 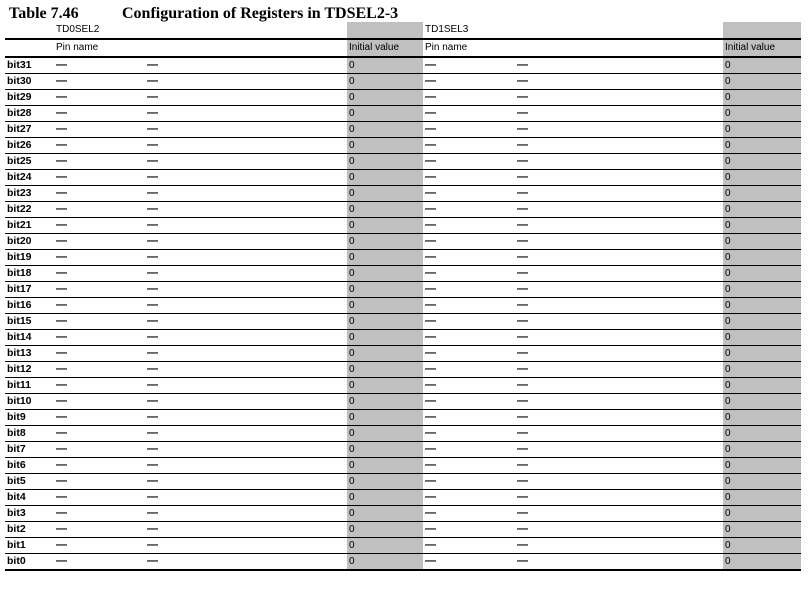 What do you see at coordinates (19, 65) in the screenshot?
I see `bit-label: bit31` at bounding box center [19, 65].